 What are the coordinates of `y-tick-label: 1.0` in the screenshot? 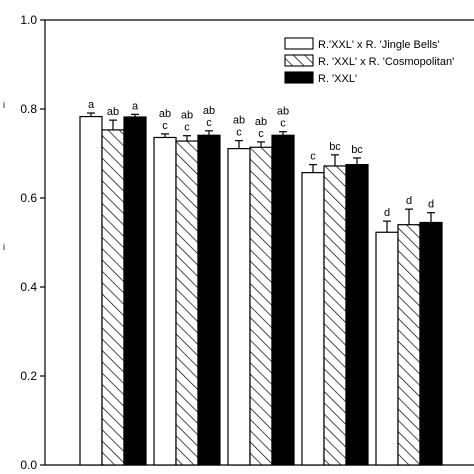 It's located at (28, 20).